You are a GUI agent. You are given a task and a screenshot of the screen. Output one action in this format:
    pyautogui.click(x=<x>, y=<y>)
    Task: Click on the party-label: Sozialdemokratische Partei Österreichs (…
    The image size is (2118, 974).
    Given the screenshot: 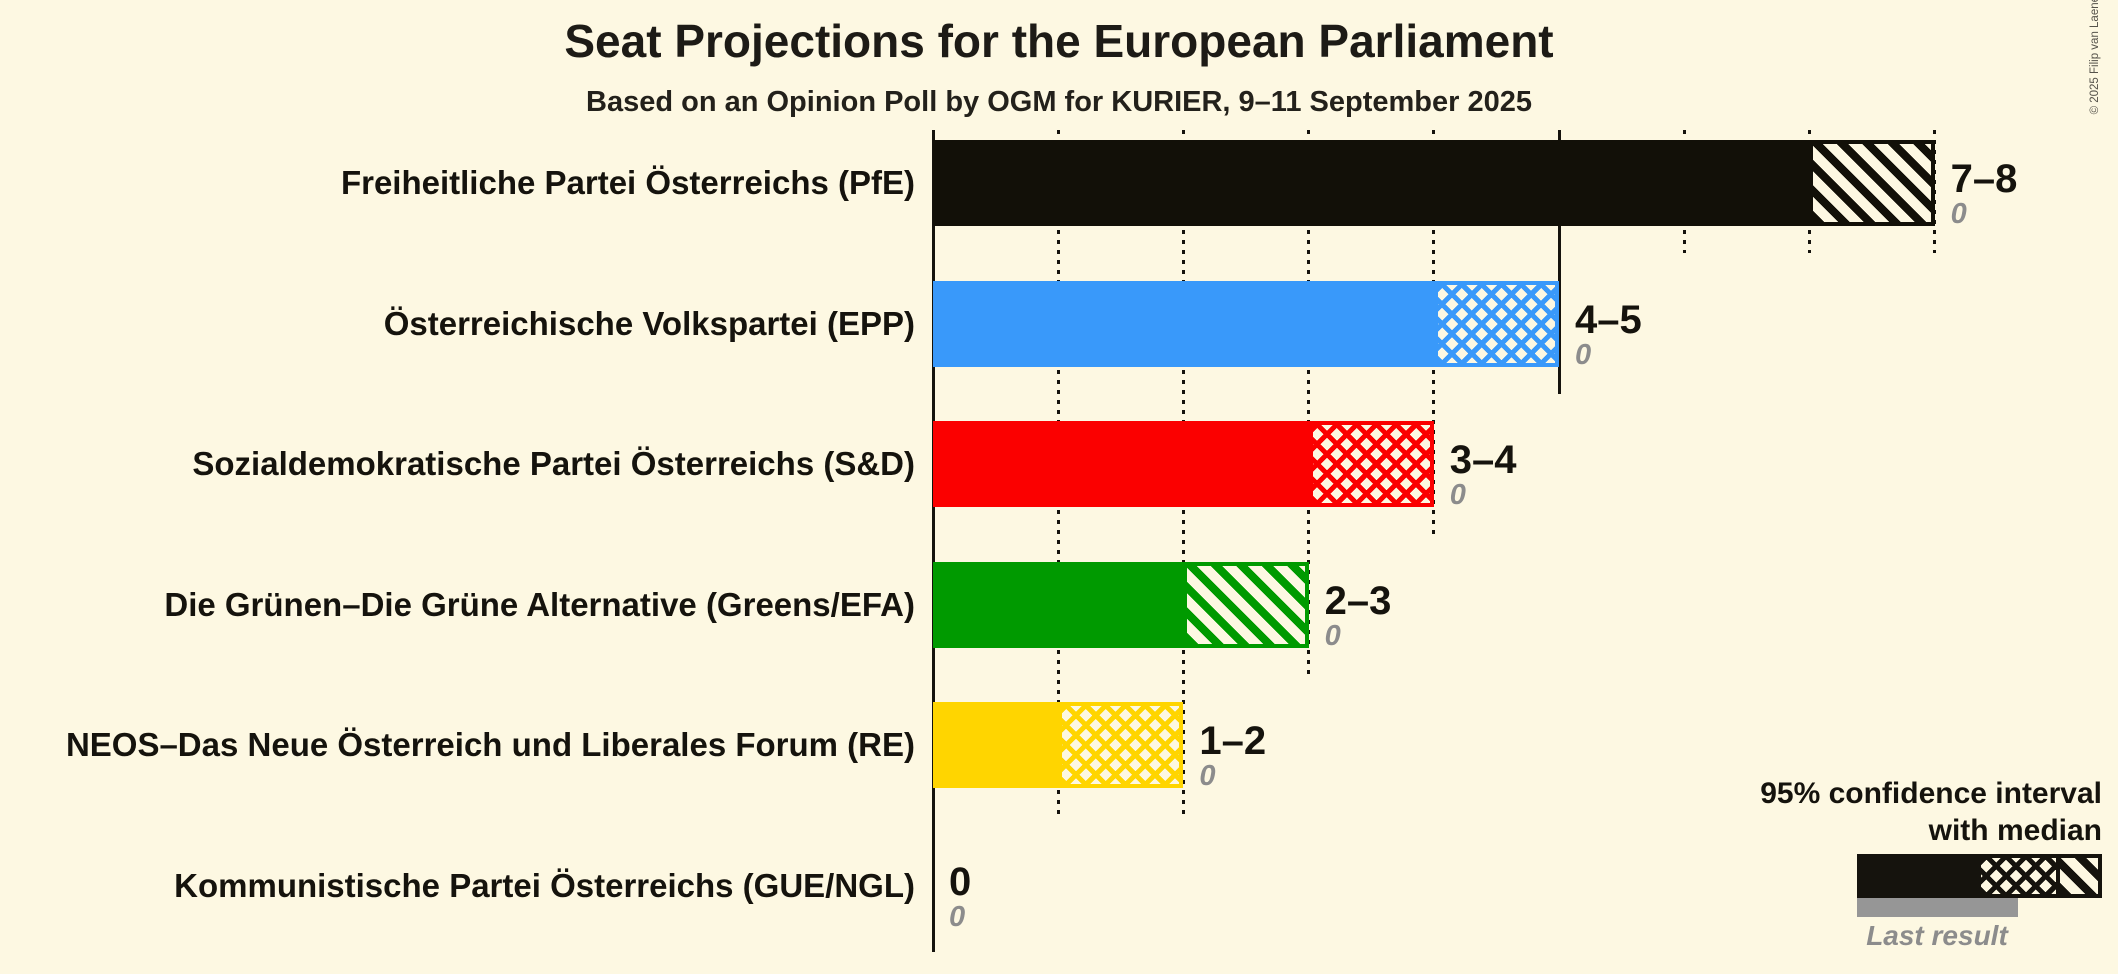 What is the action you would take?
    pyautogui.click(x=553, y=463)
    